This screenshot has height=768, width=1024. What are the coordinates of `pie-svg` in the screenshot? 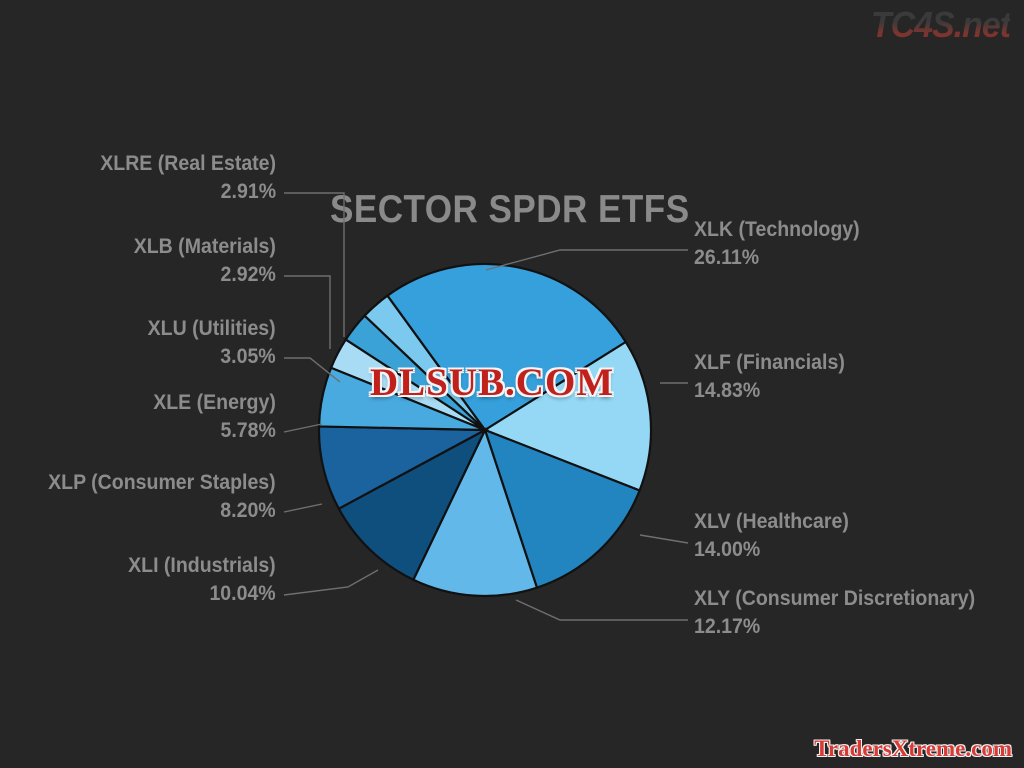 It's located at (485, 430).